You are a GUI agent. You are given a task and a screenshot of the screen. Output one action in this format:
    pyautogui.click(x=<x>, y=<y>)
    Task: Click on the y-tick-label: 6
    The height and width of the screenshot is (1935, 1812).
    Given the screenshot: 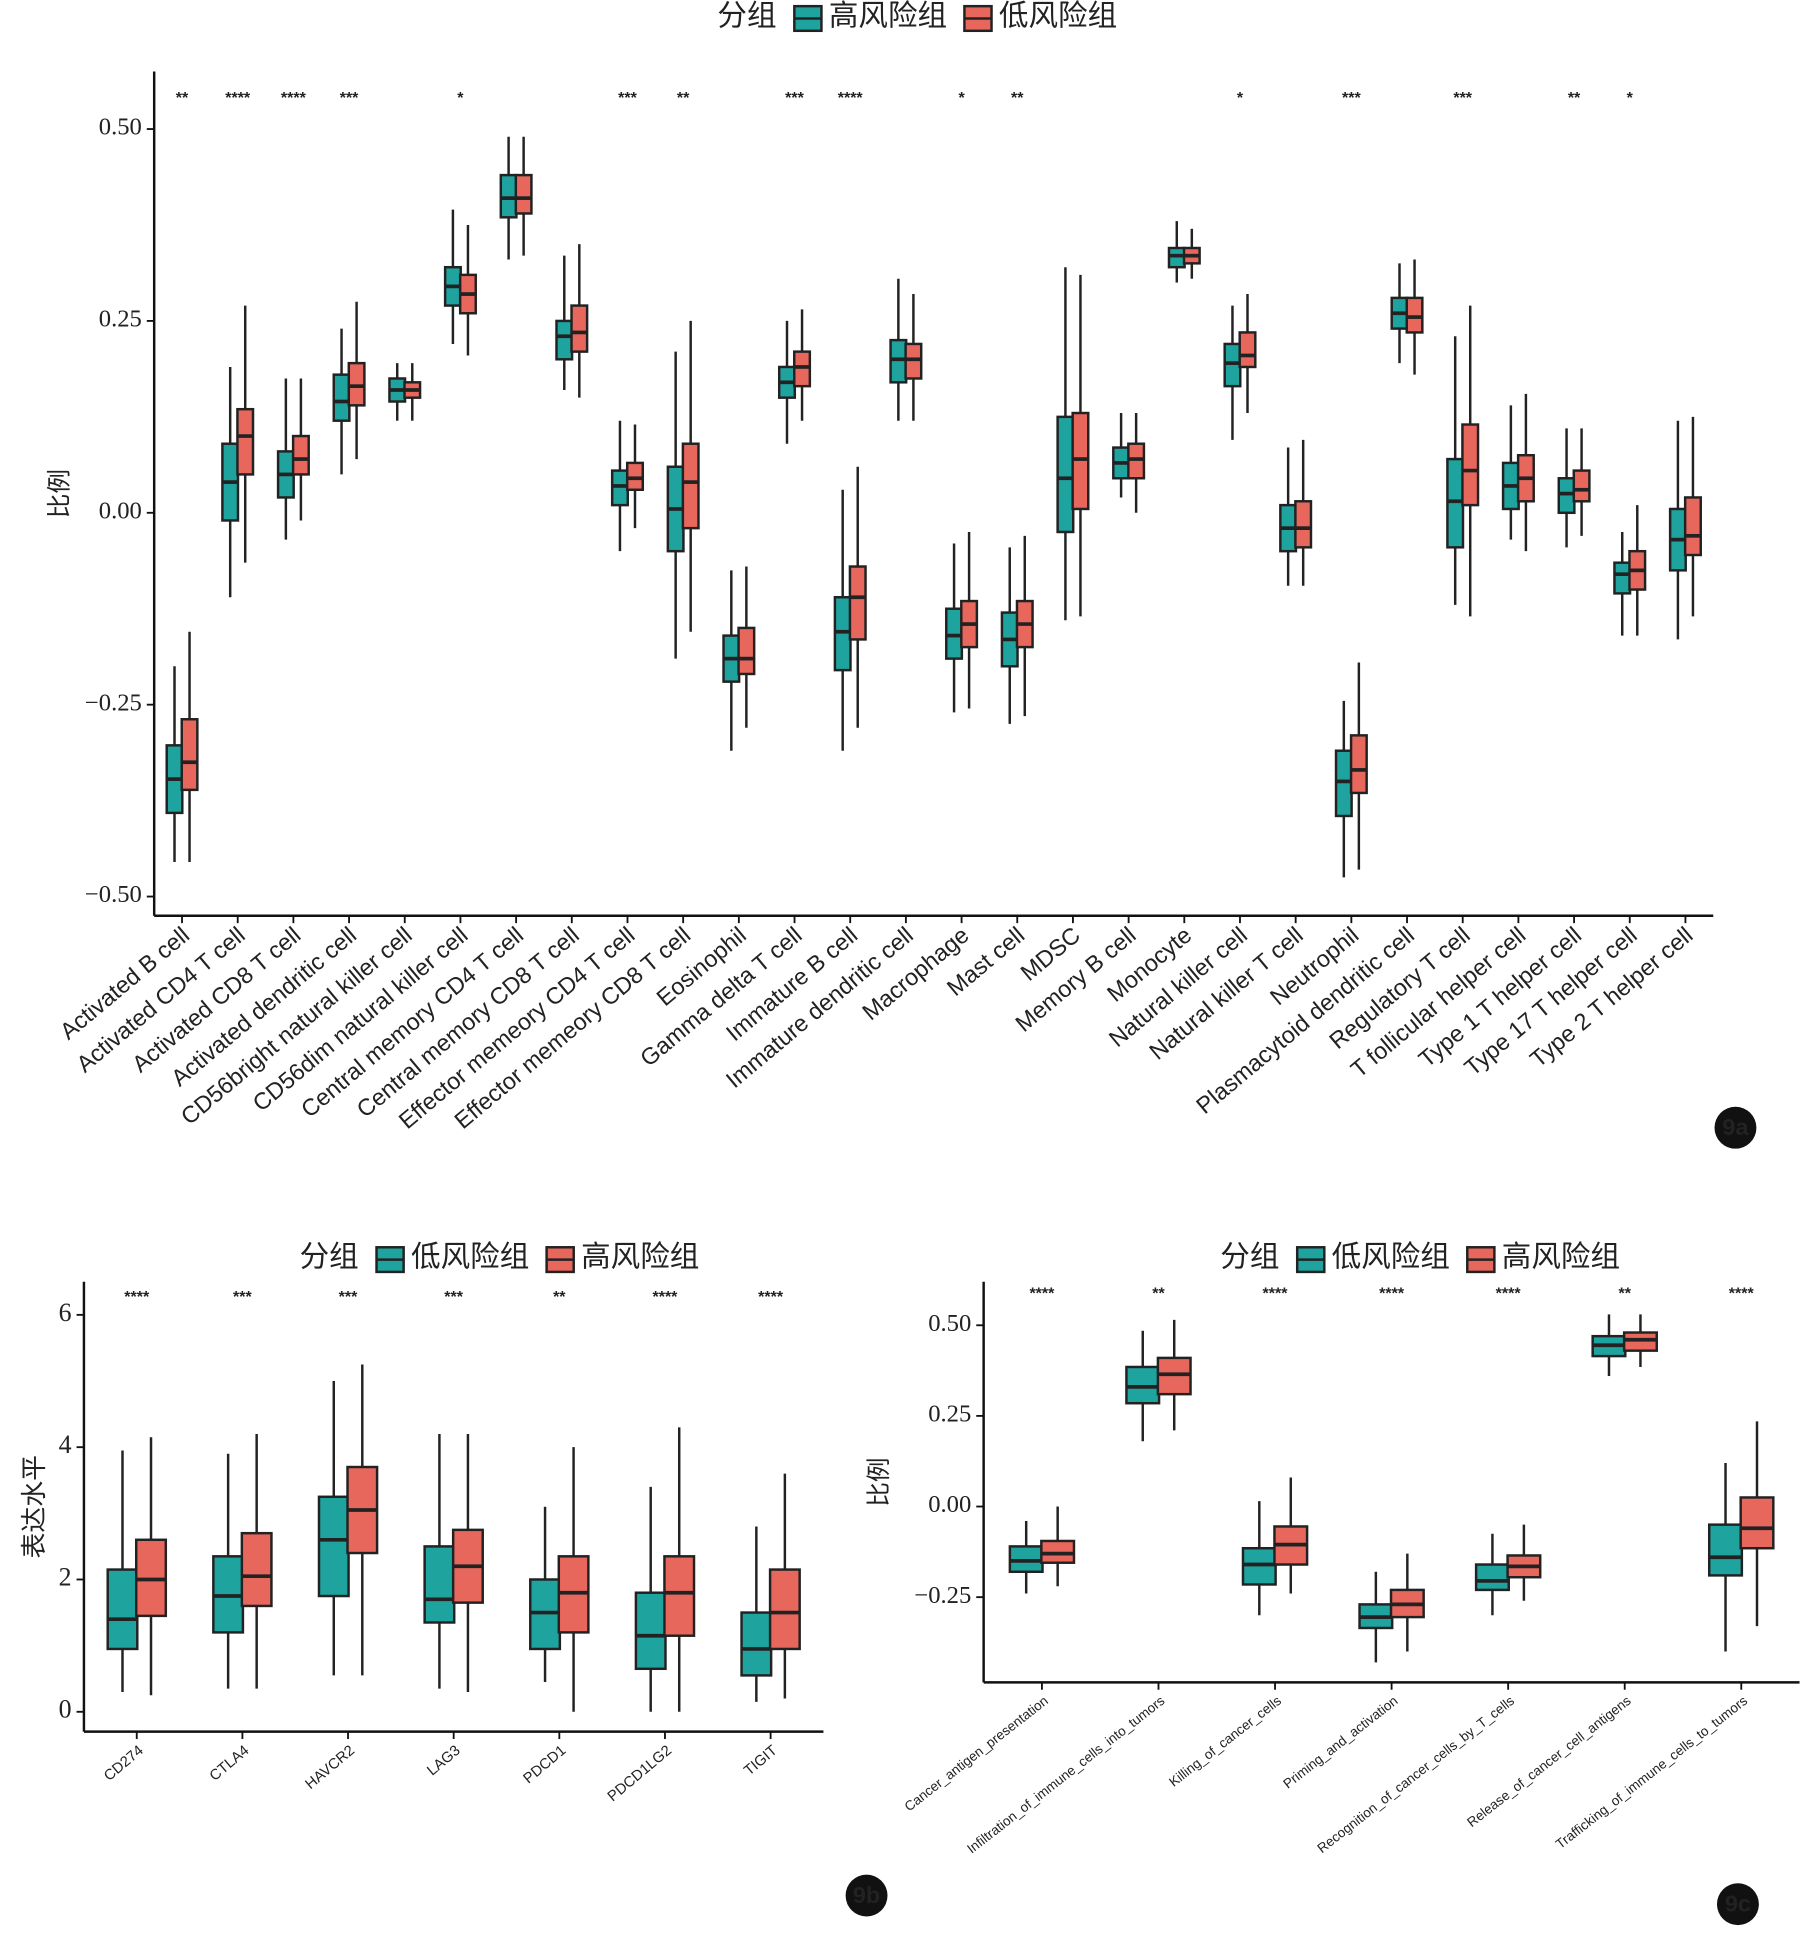 What is the action you would take?
    pyautogui.click(x=65, y=1312)
    